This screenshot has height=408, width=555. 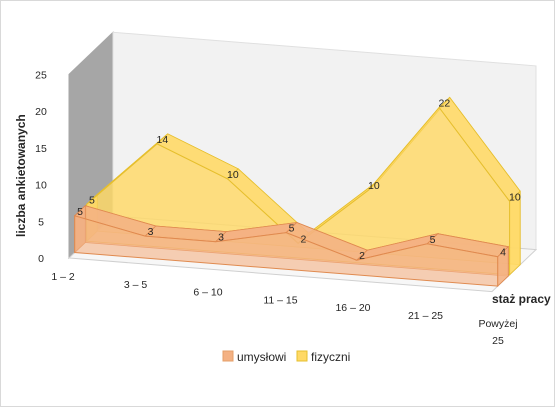 What do you see at coordinates (21, 175) in the screenshot?
I see `y-axis-title: liczba ankietowanych` at bounding box center [21, 175].